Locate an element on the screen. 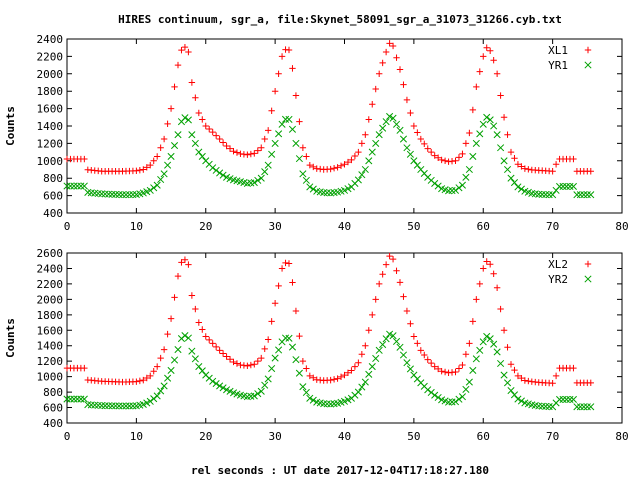 This screenshot has width=640, height=480. y-tick-label: 1600 is located at coordinates (50, 109).